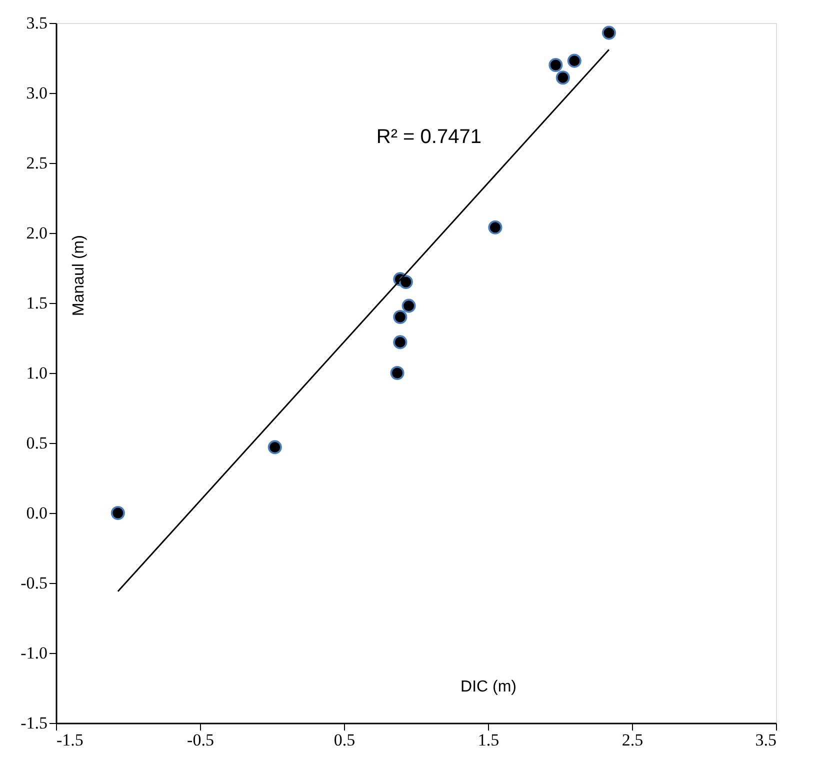 The image size is (836, 773). Describe the element at coordinates (200, 740) in the screenshot. I see `x-tick-label: -0.5` at that location.